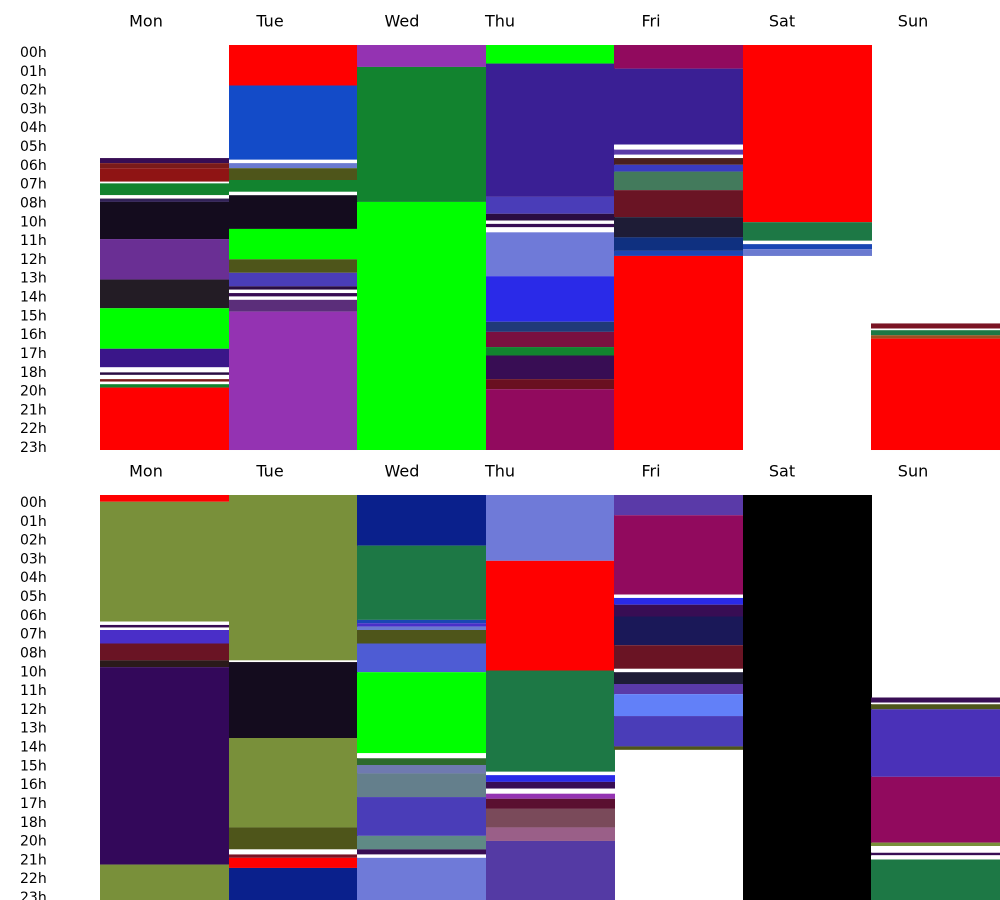 The width and height of the screenshot is (1000, 900). Describe the element at coordinates (33, 185) in the screenshot. I see `hour-label-07h: 07h` at that location.